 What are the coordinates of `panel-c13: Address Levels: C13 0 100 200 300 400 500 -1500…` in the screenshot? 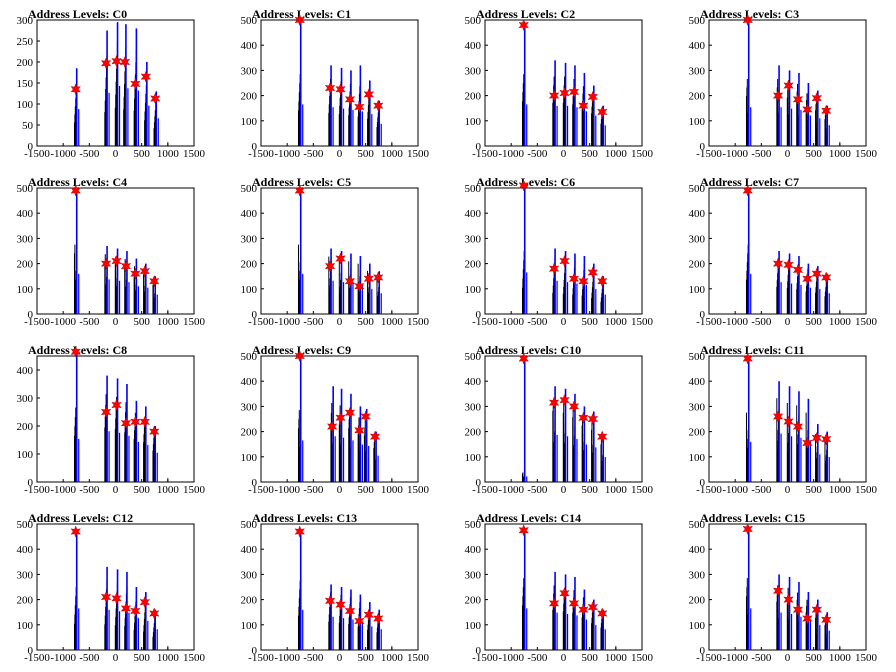 It's located at (335, 587).